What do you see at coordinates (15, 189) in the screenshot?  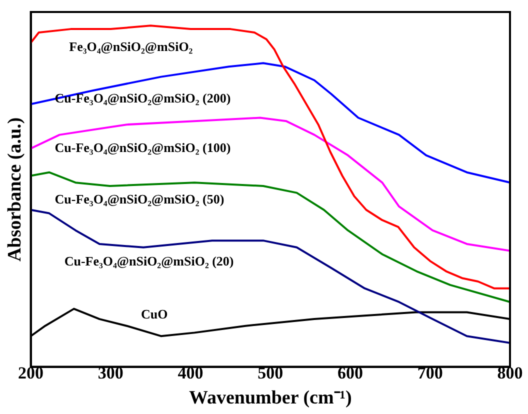 I see `y-axis-title: Absorbance (a.u.)` at bounding box center [15, 189].